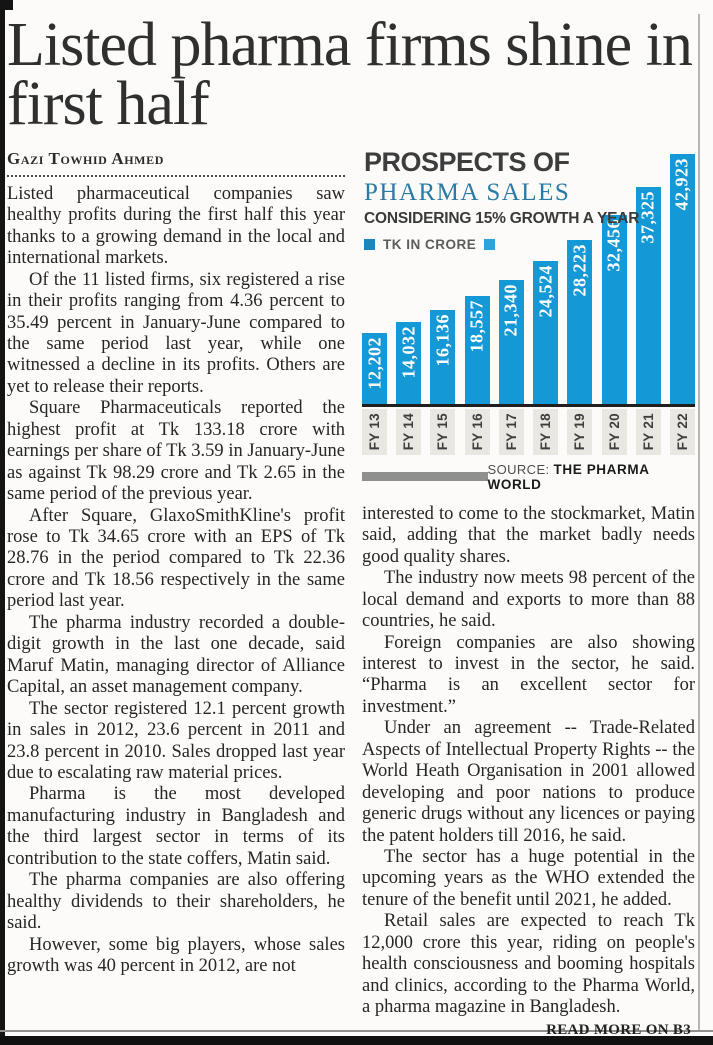  I want to click on x-tick-fy14: FY 14, so click(409, 431).